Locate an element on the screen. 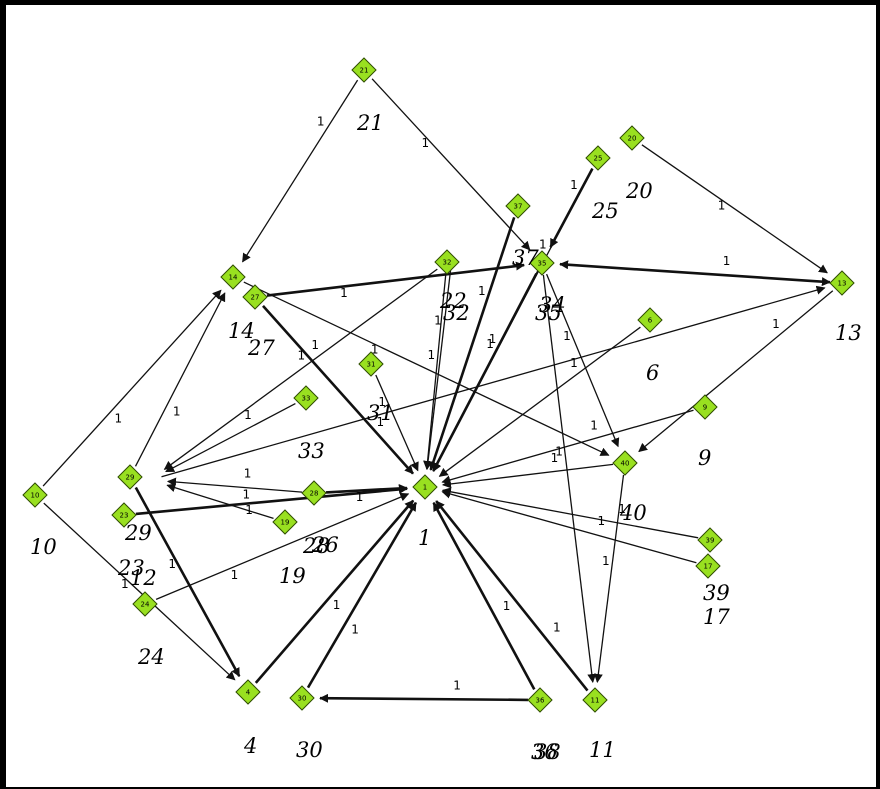 This screenshot has height=789, width=880. node-label-40: 40 is located at coordinates (633, 513).